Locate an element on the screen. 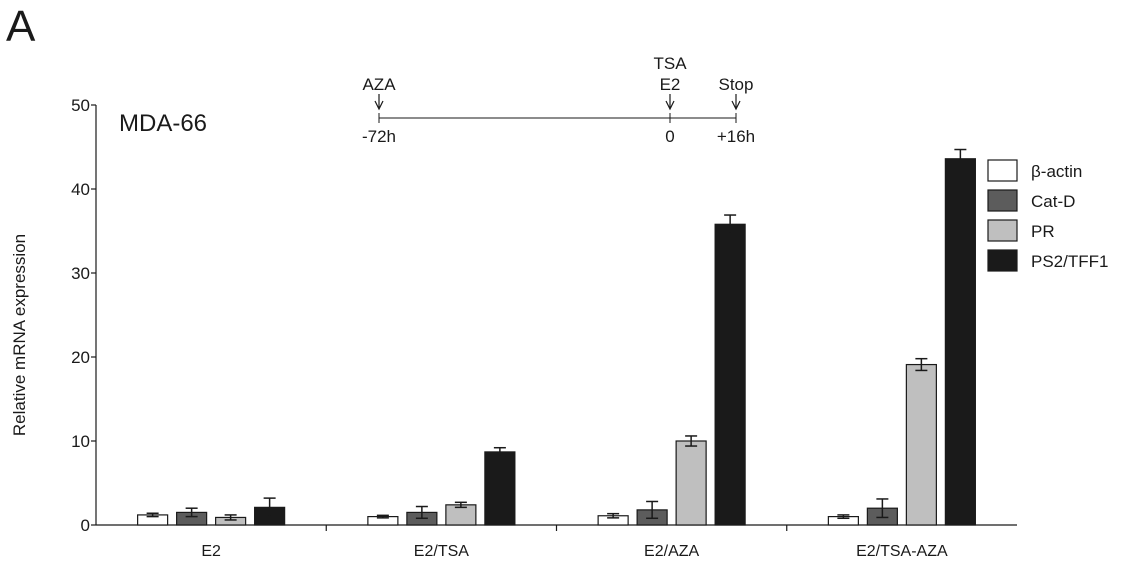  category-label: E2/TSA is located at coordinates (441, 551).